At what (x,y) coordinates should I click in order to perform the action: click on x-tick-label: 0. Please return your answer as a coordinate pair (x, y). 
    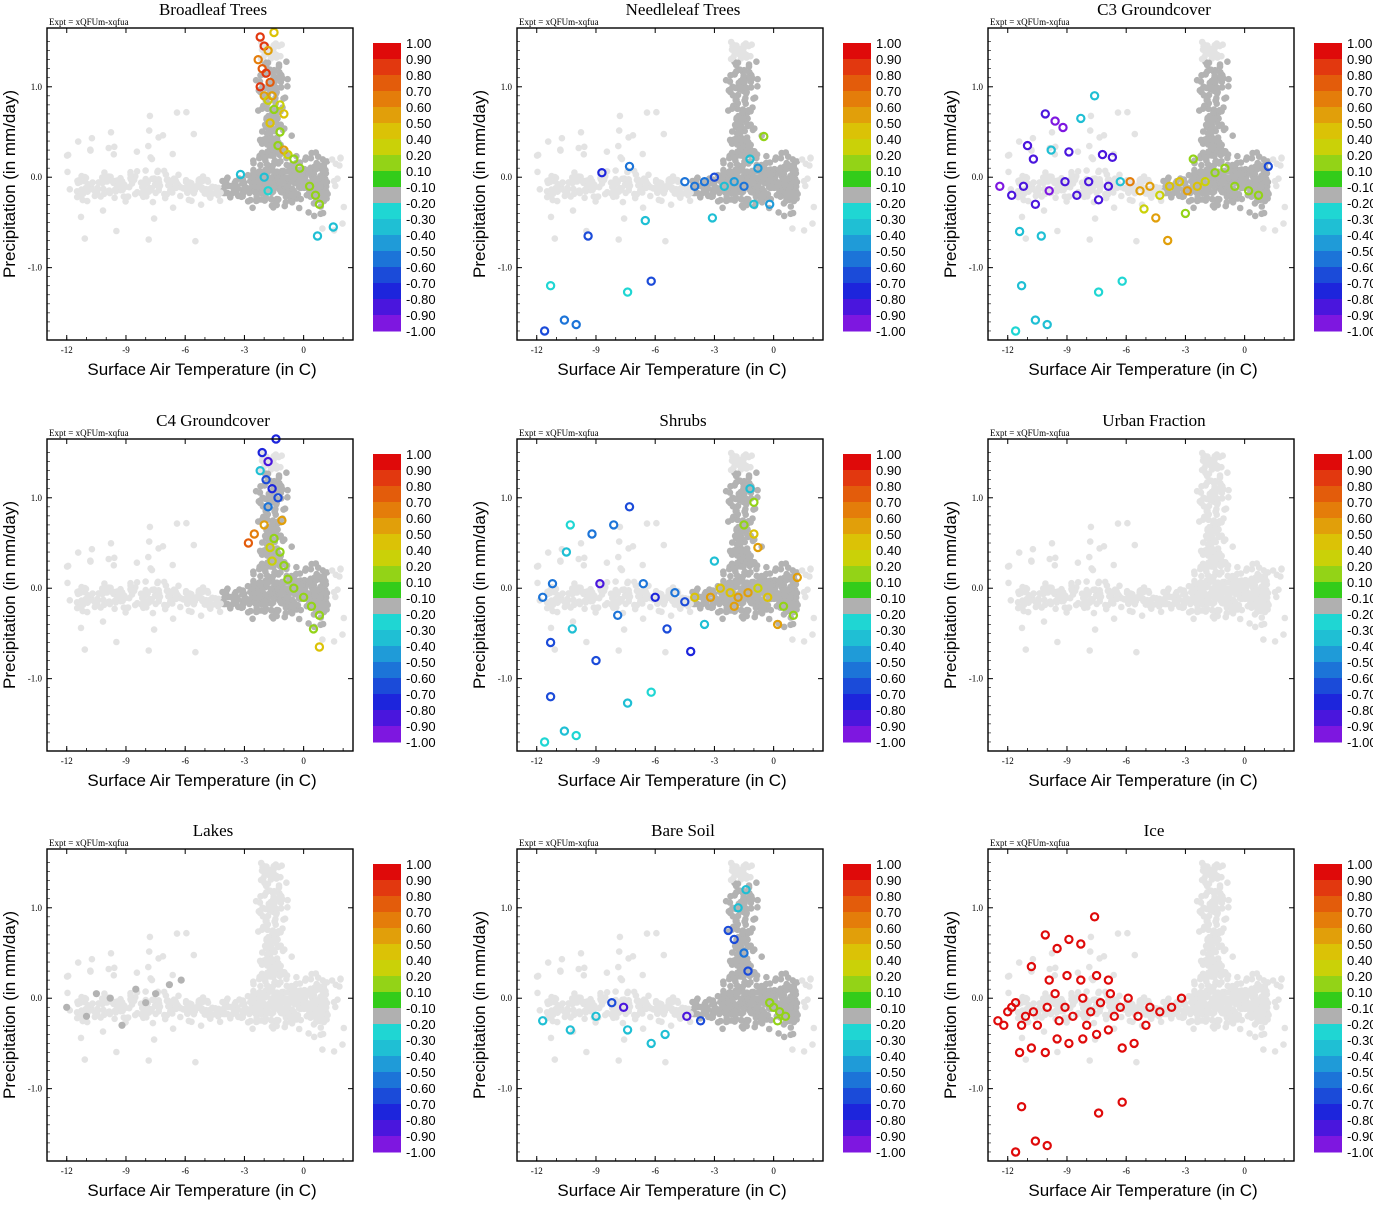
    Looking at the image, I should click on (303, 761).